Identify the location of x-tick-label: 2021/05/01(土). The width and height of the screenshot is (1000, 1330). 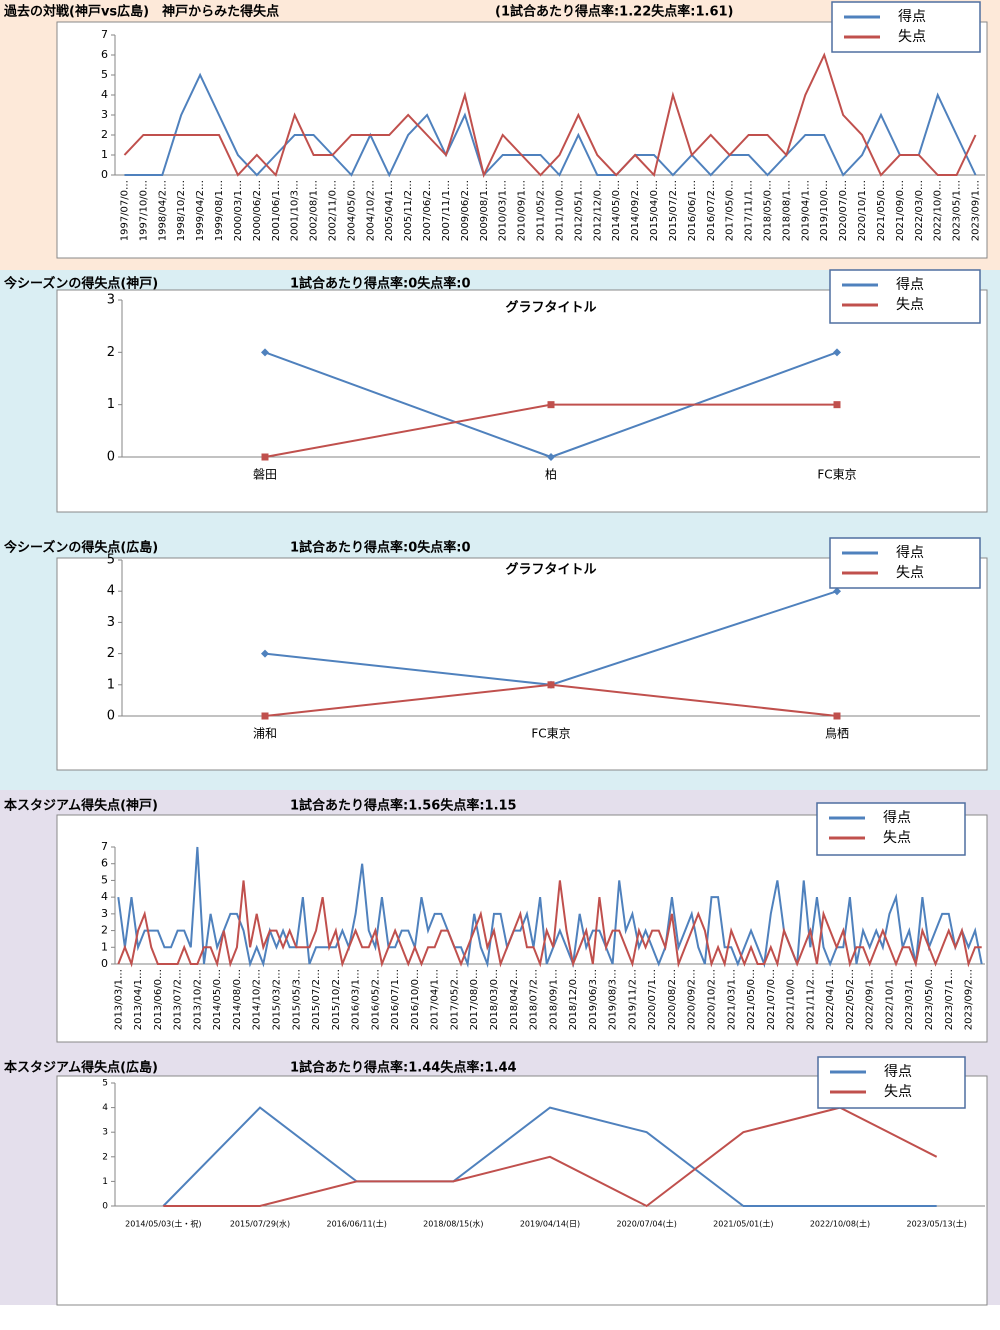
(743, 1224).